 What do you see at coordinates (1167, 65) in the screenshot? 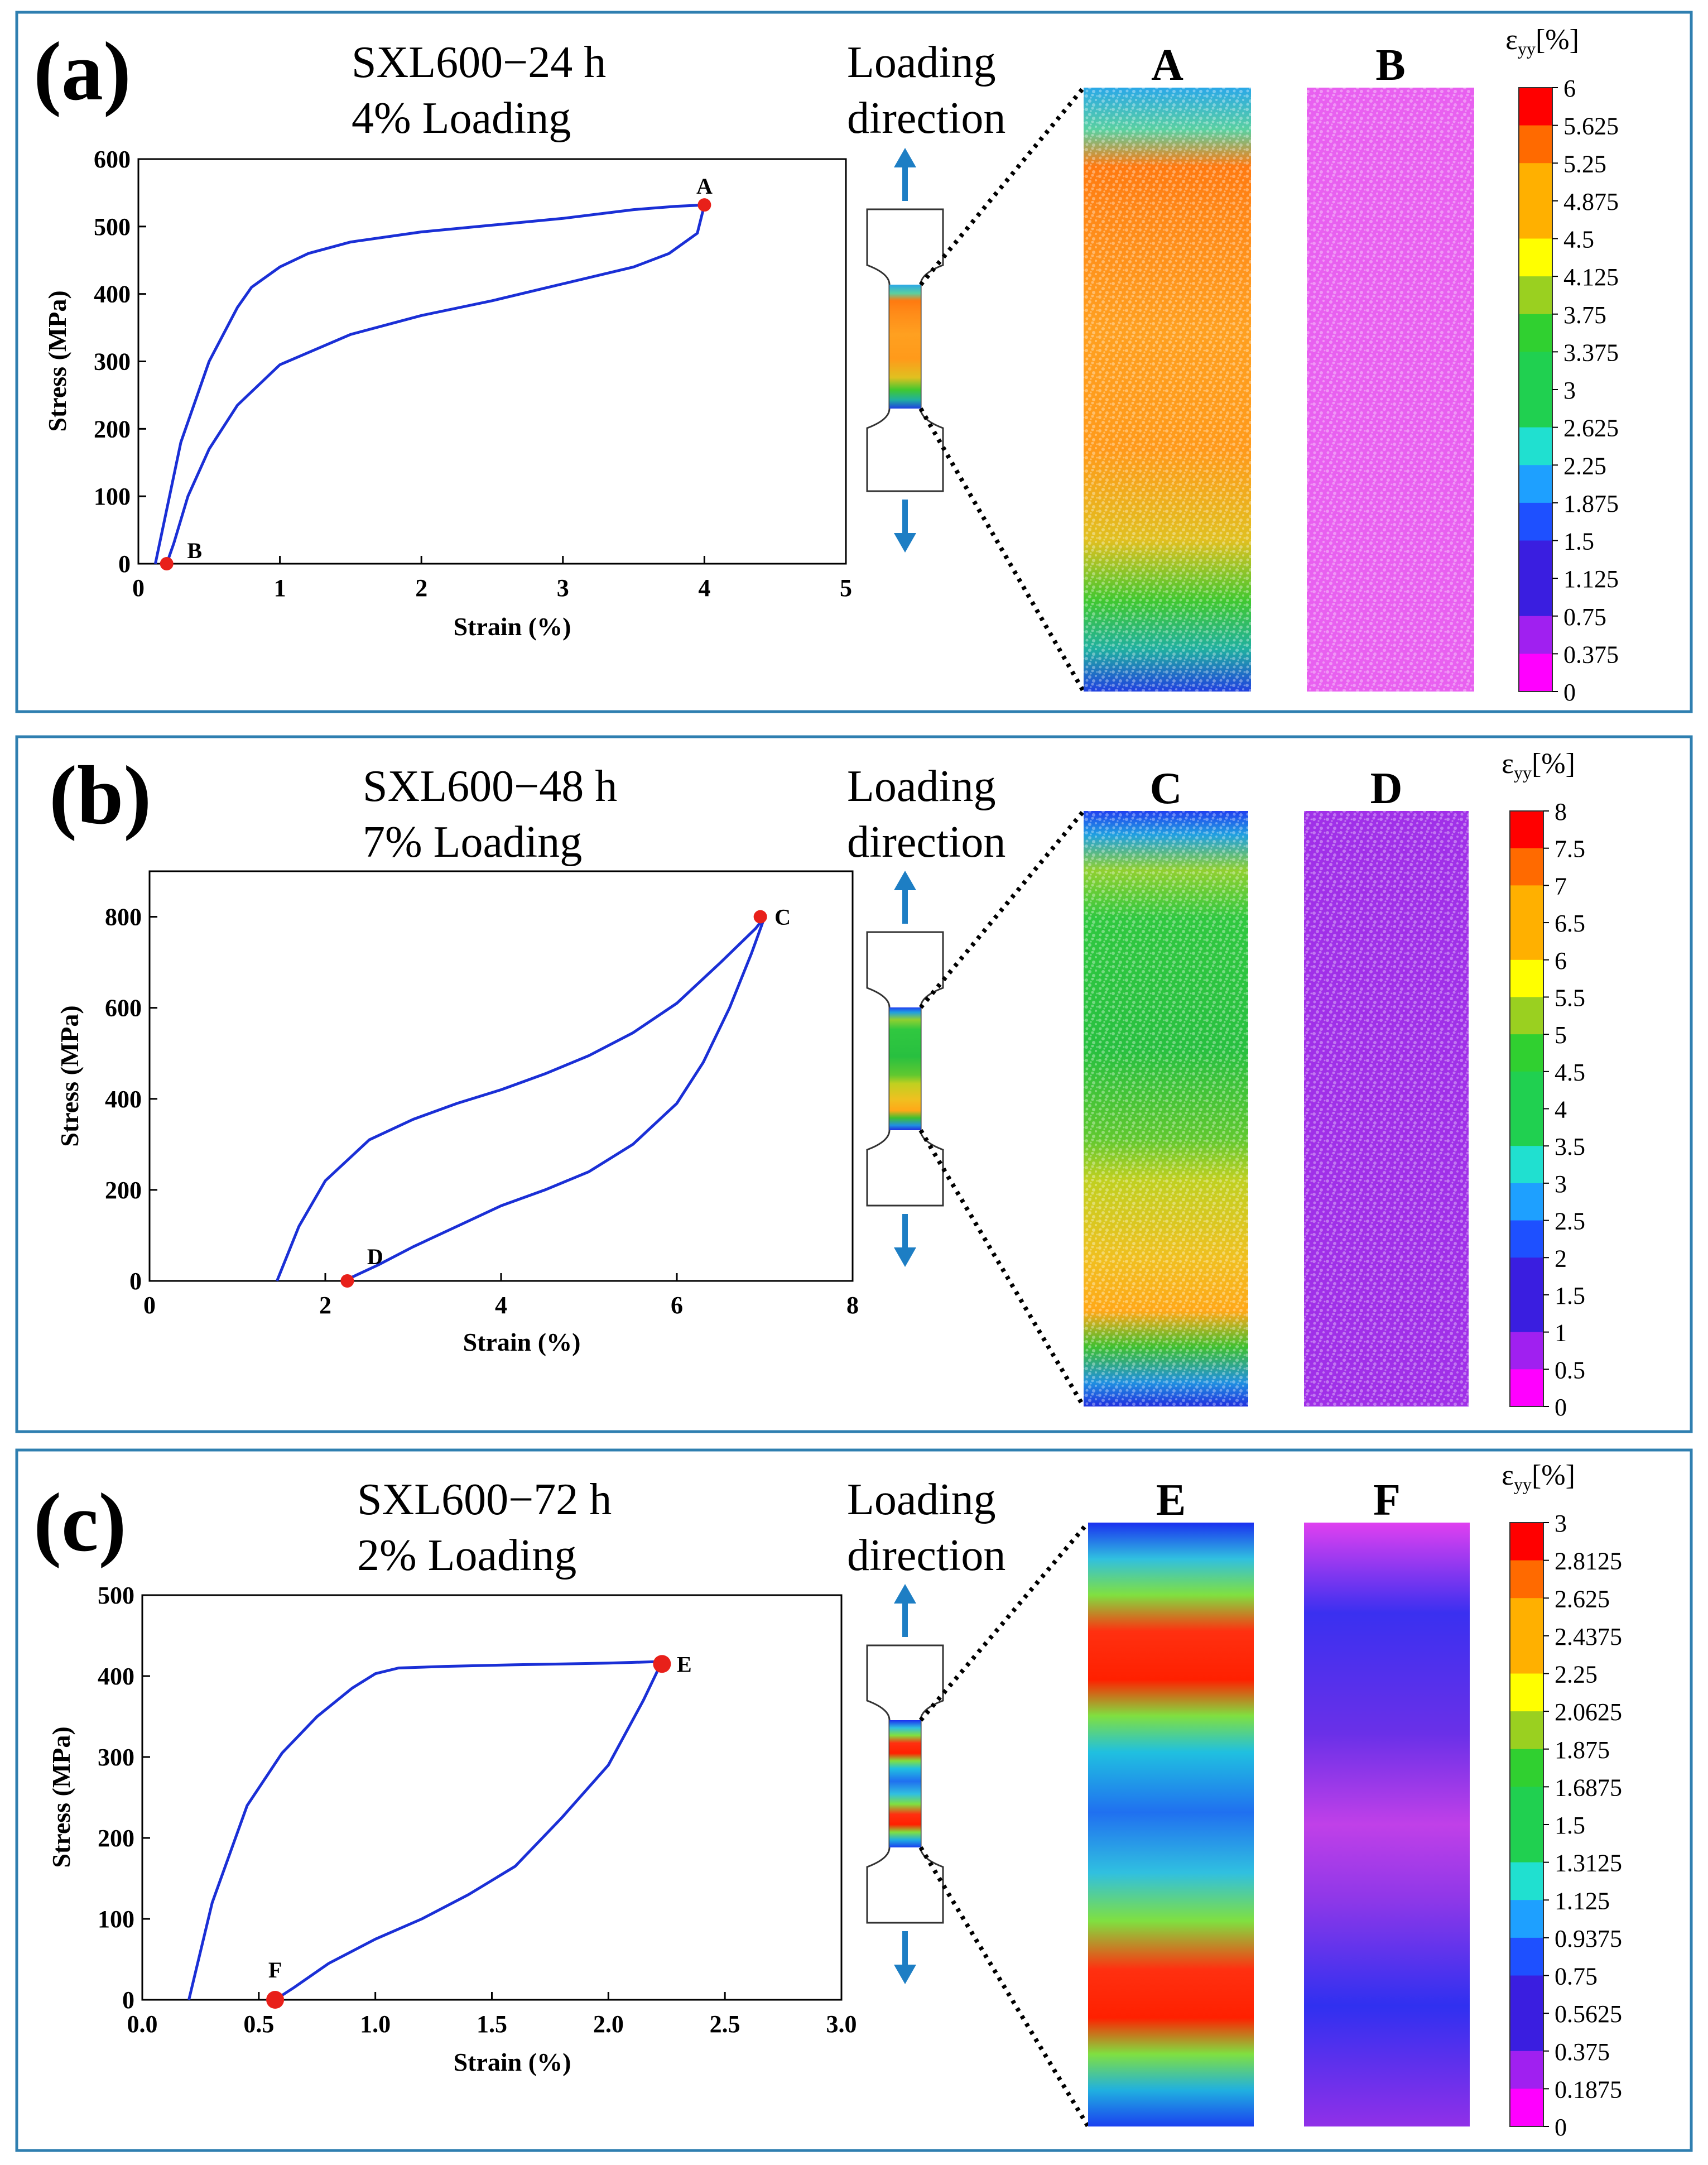
I see `map-label-a: A` at bounding box center [1167, 65].